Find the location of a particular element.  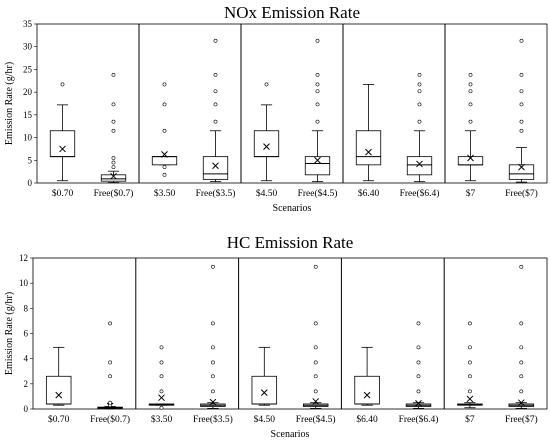

y-tick-label: 30 is located at coordinates (28, 47).